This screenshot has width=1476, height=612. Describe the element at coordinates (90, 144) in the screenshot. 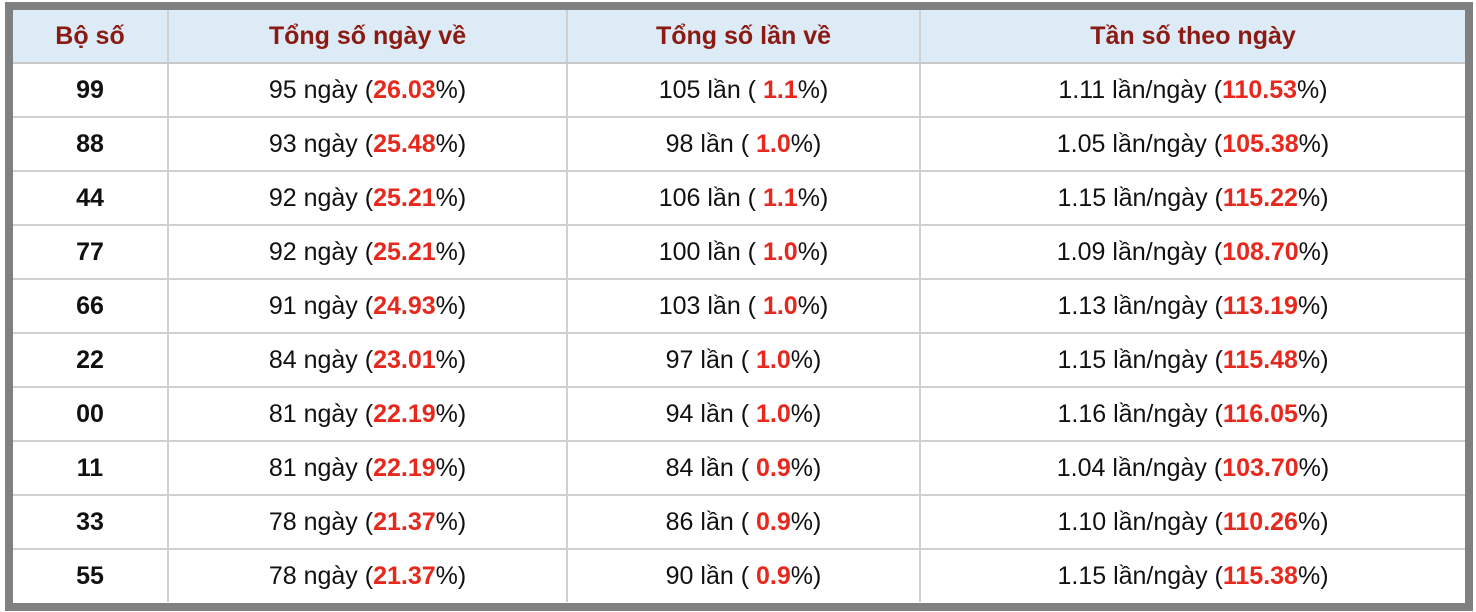

I see `bo-so-cell: 88` at that location.